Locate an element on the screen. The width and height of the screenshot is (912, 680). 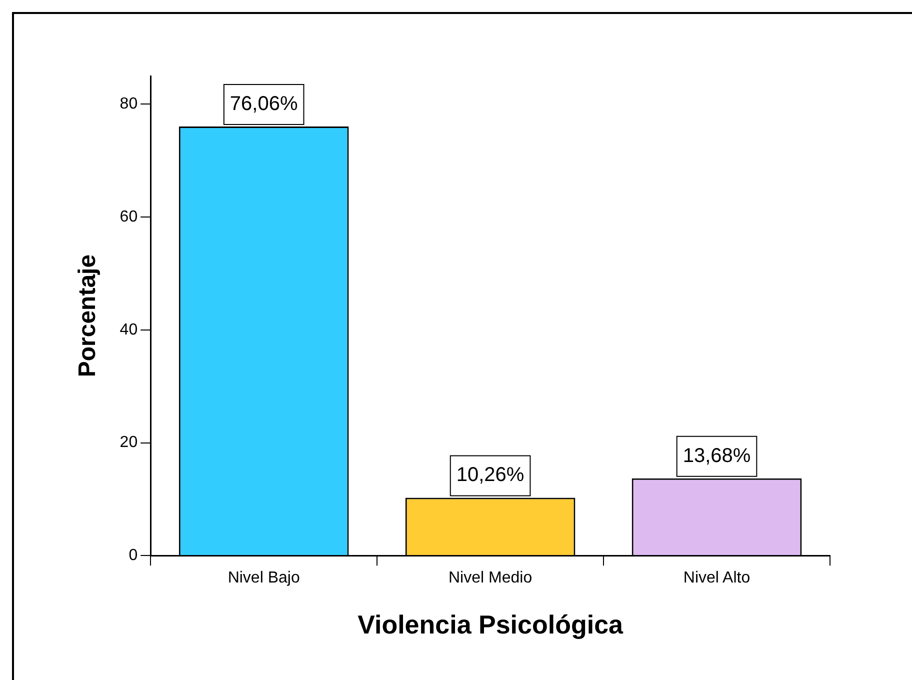
x-tick-label: Nivel Bajo is located at coordinates (264, 578).